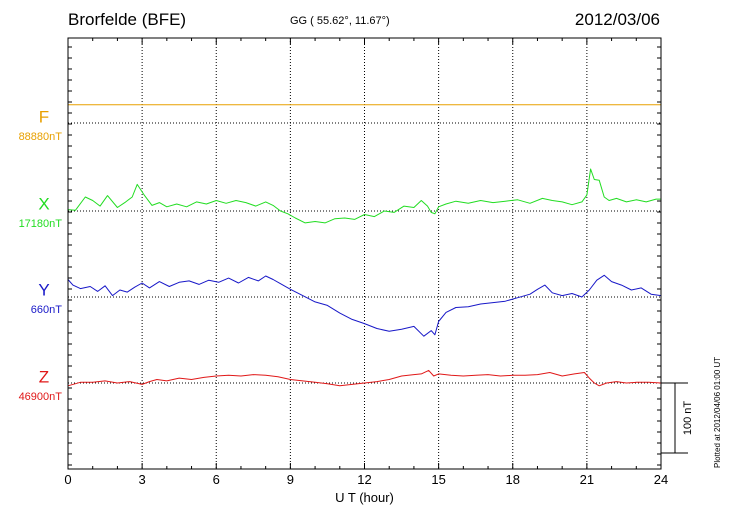 Image resolution: width=730 pixels, height=520 pixels. Describe the element at coordinates (43, 203) in the screenshot. I see `series-label-x: X` at that location.